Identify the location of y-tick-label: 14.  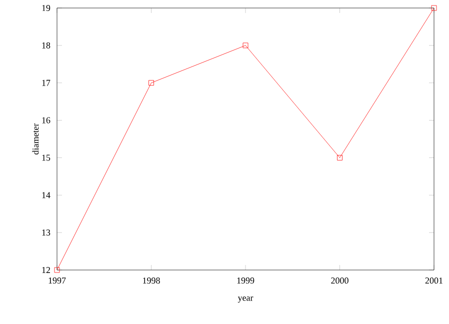
(46, 195).